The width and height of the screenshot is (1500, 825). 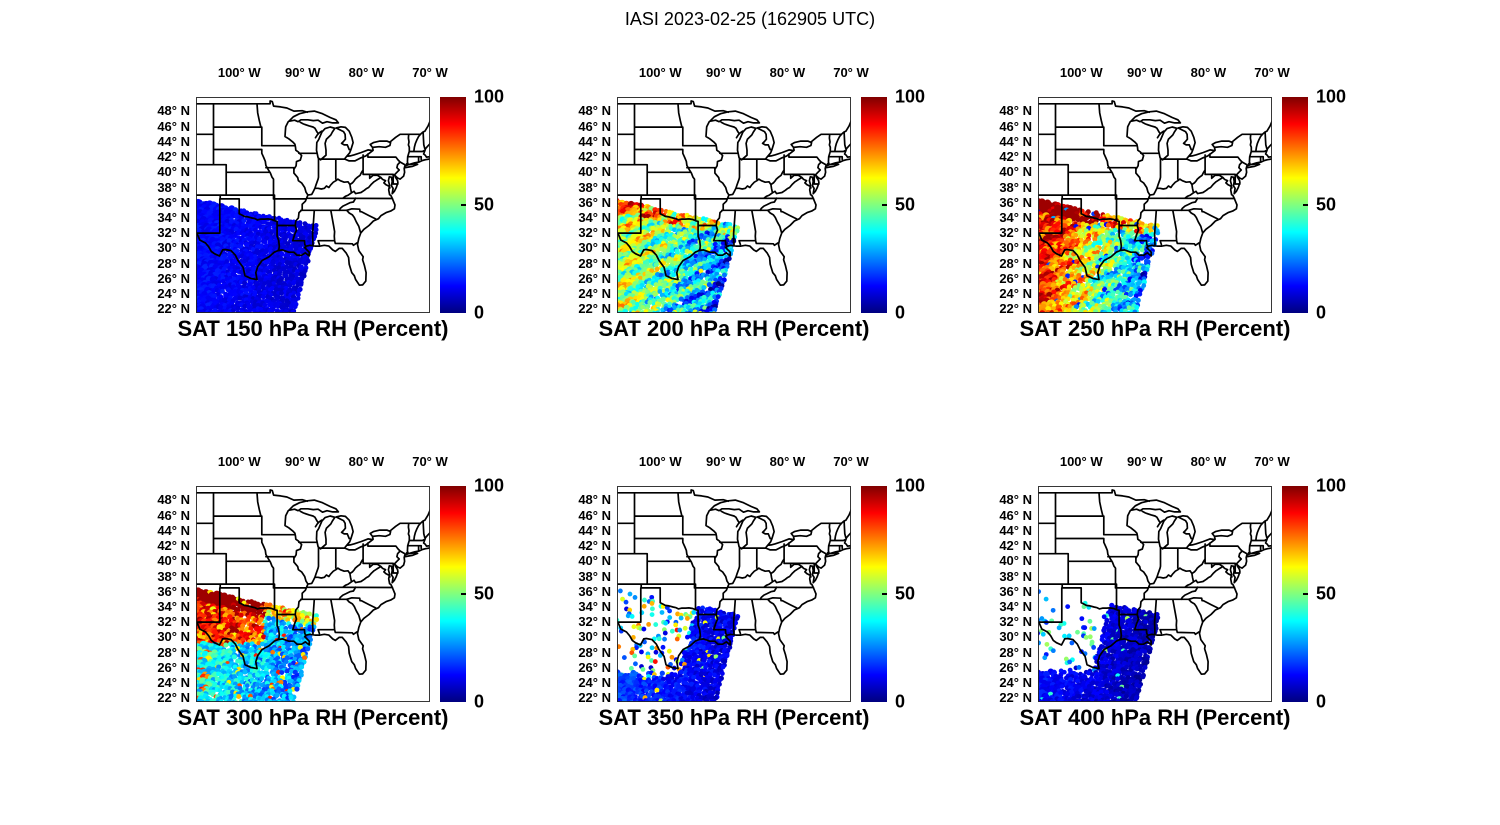 I want to click on basemap-300-hpa, so click(x=313, y=594).